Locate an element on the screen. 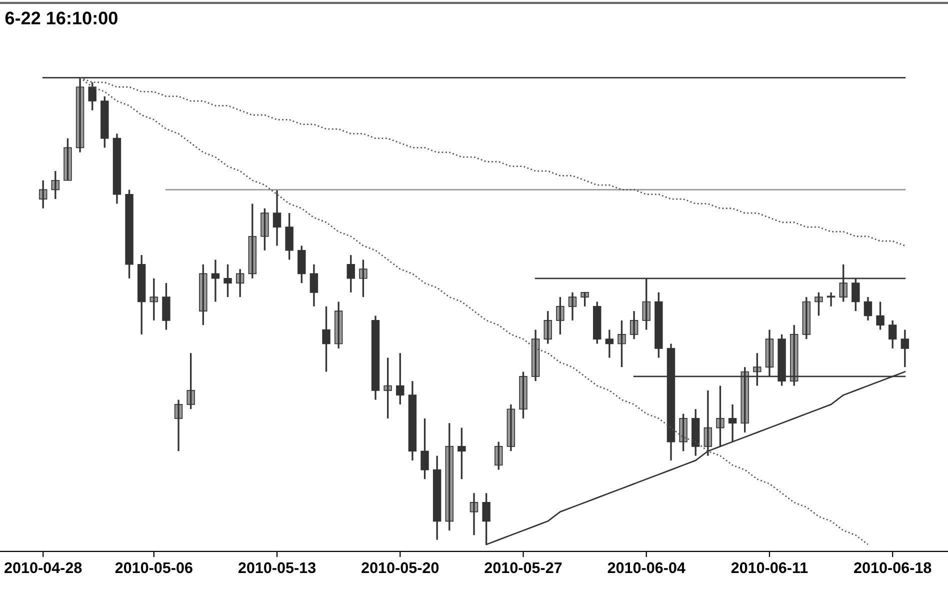  x-tick-label: 2010-05-27 is located at coordinates (523, 568).